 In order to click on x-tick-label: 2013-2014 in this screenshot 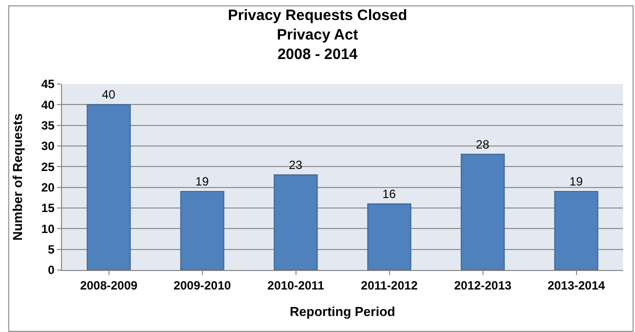, I will do `click(577, 285)`.